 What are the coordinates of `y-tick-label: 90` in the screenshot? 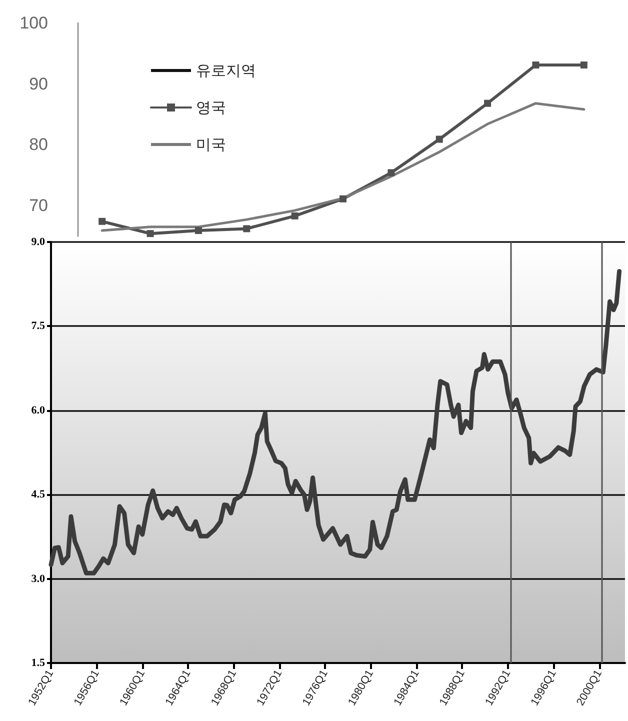 It's located at (38, 84).